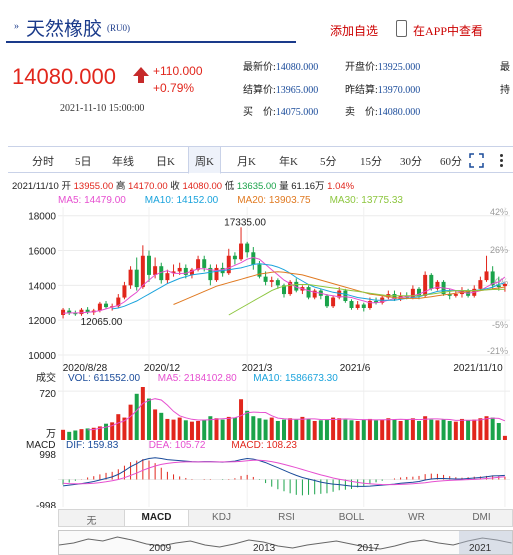  Describe the element at coordinates (411, 162) in the screenshot. I see `period-tab: 30分` at that location.